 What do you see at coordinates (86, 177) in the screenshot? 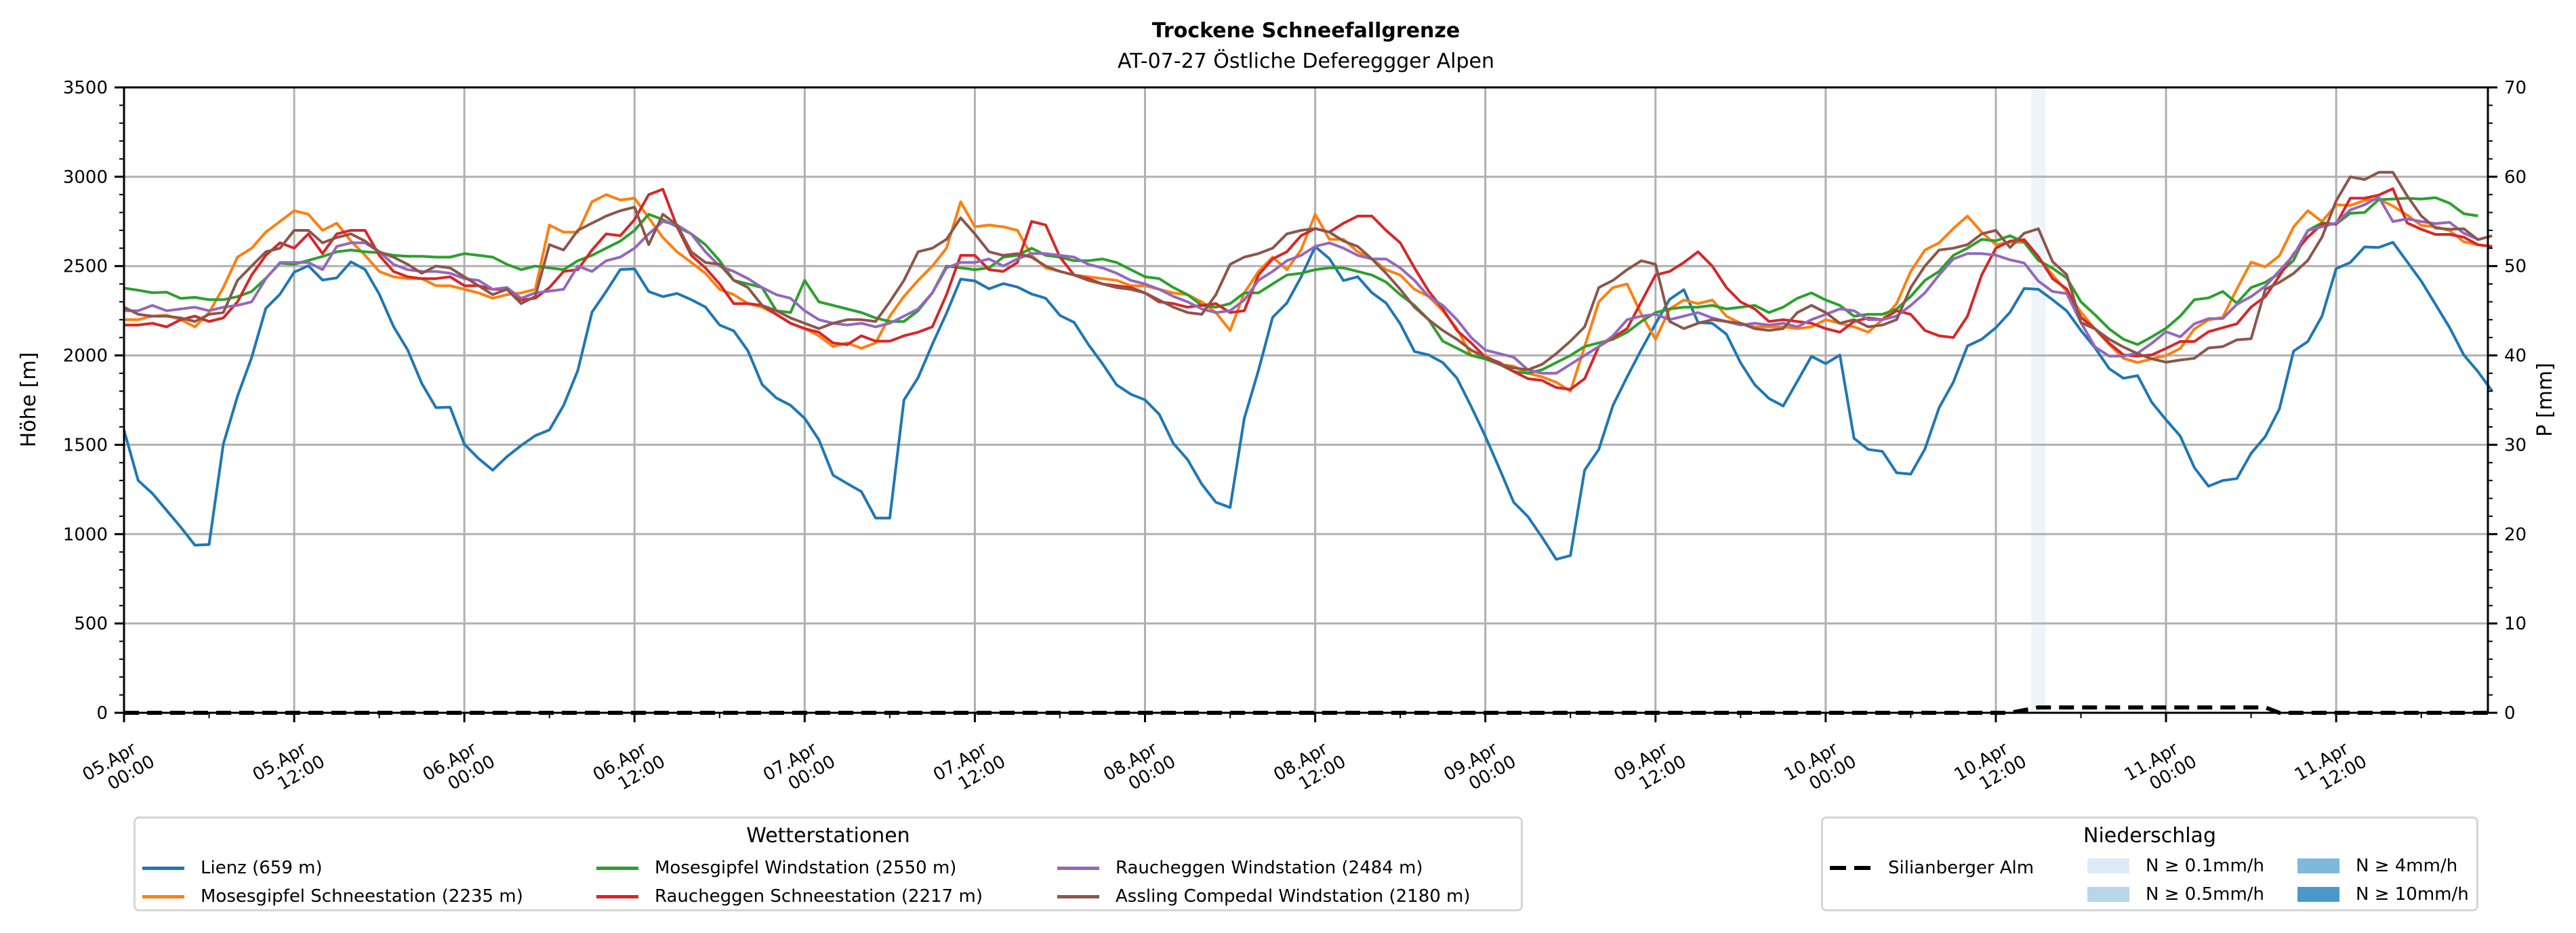
I see `y-tick-label: 3000` at bounding box center [86, 177].